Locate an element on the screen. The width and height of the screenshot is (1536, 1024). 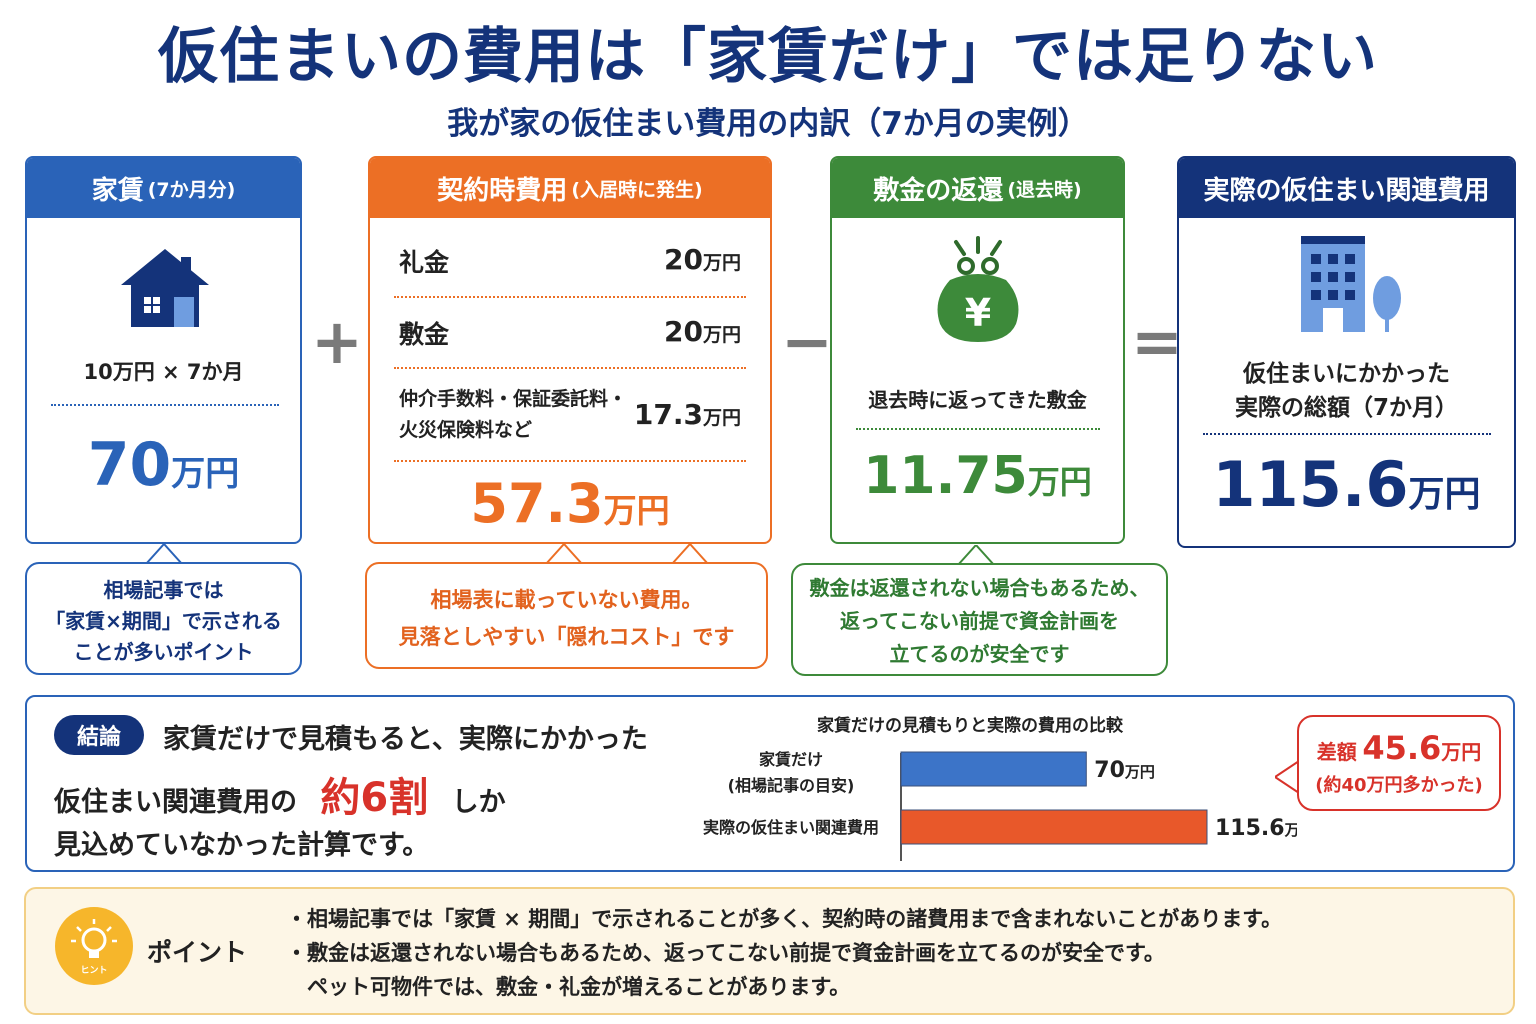
actual-total-value: 115.6 is located at coordinates (1310, 484).